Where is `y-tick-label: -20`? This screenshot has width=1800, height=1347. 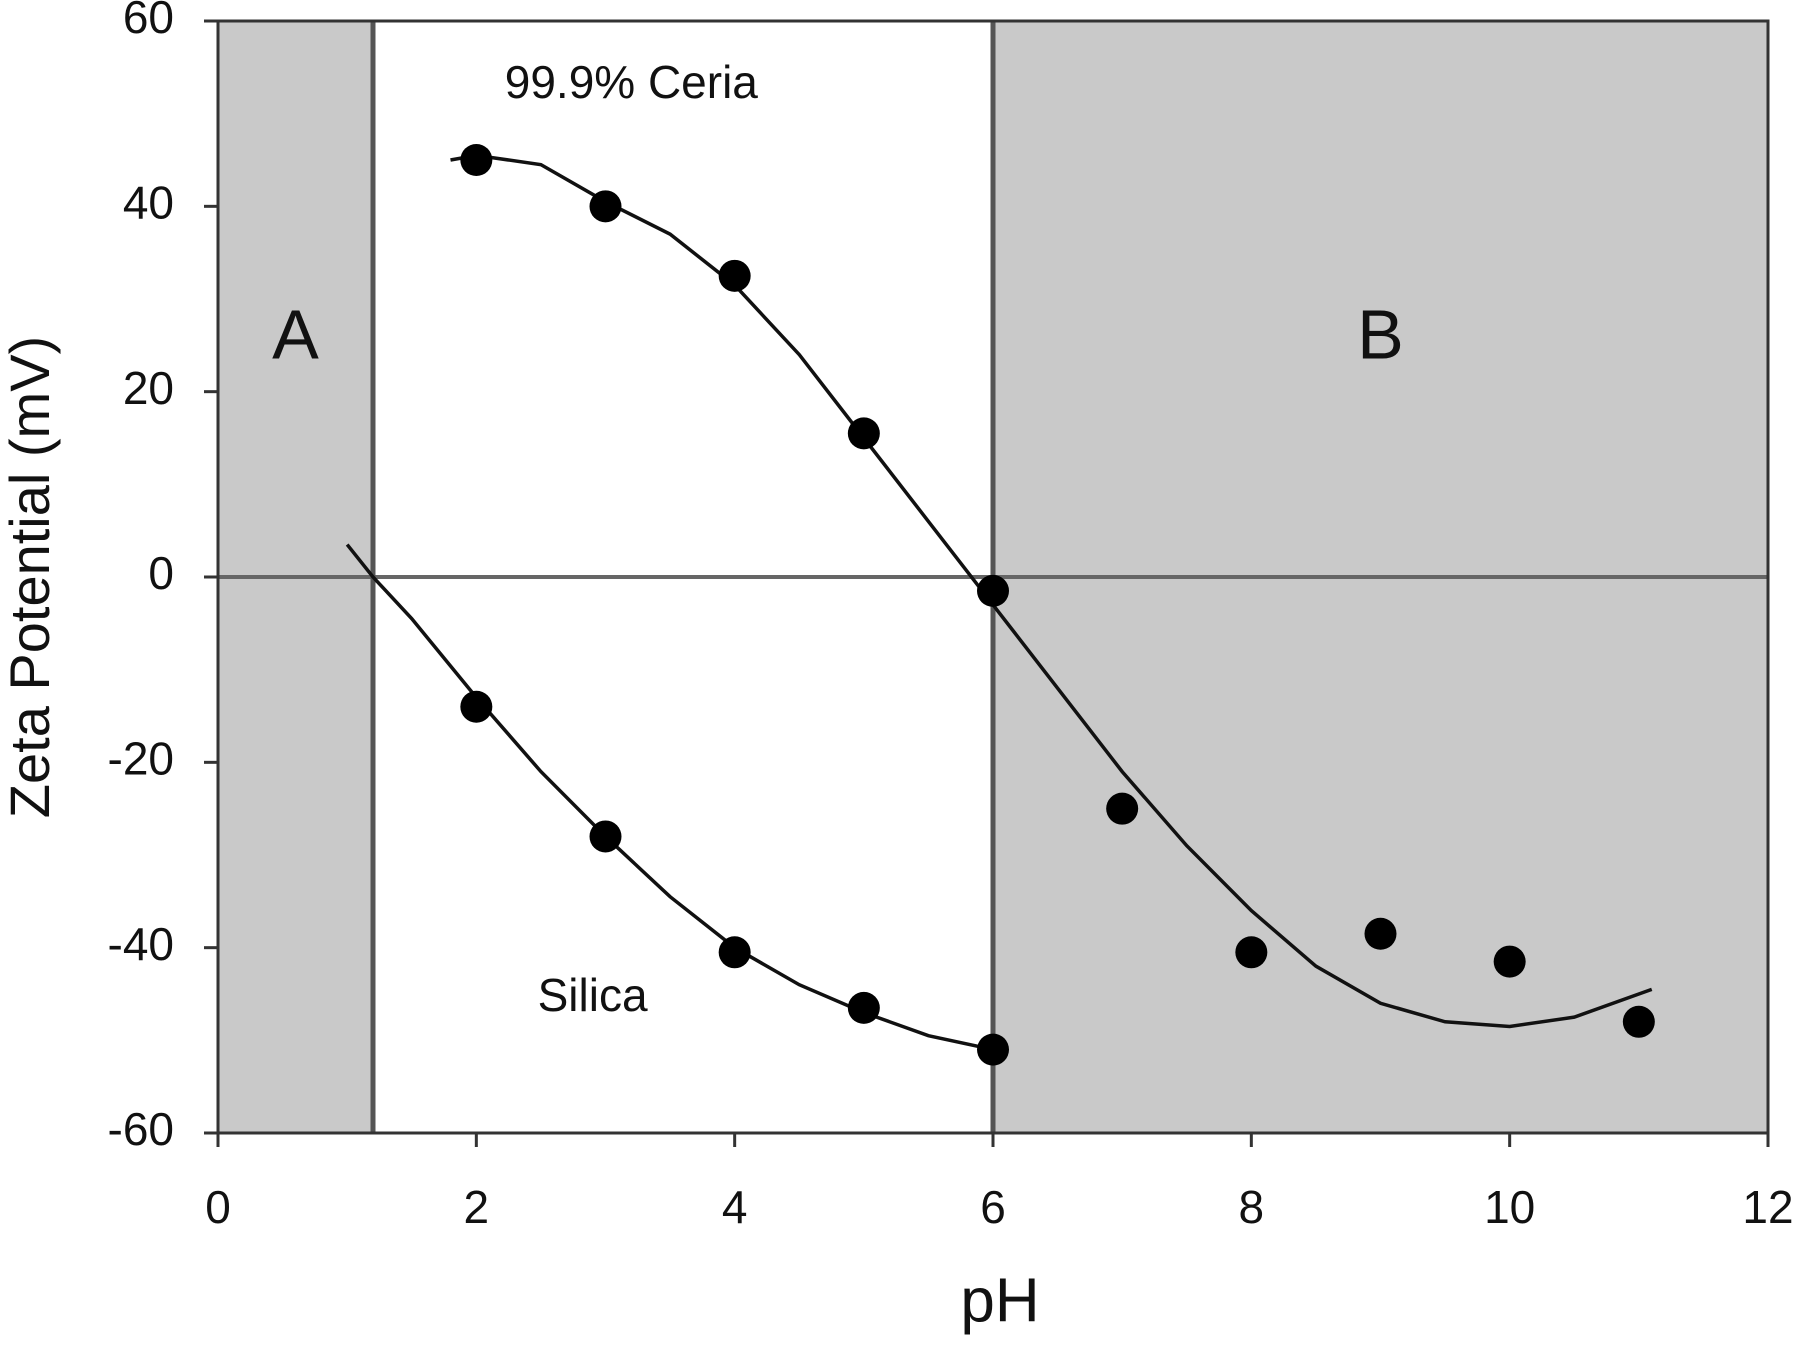 y-tick-label: -20 is located at coordinates (141, 758).